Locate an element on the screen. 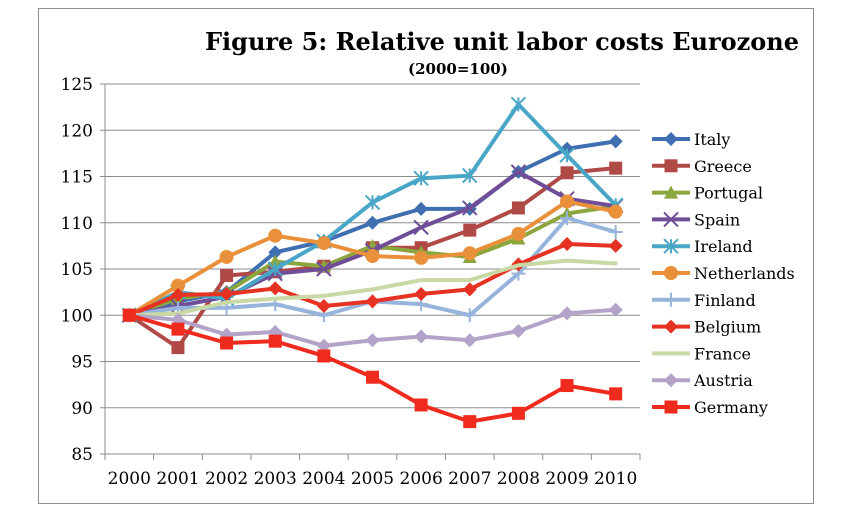 This screenshot has width=860, height=518. legend-label: Austria is located at coordinates (723, 380).